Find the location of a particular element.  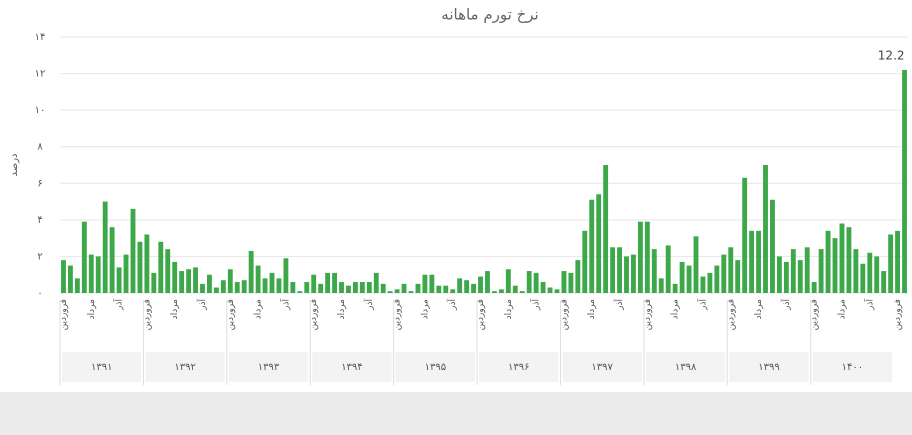

y-axis-label: درصد is located at coordinates (14, 164).